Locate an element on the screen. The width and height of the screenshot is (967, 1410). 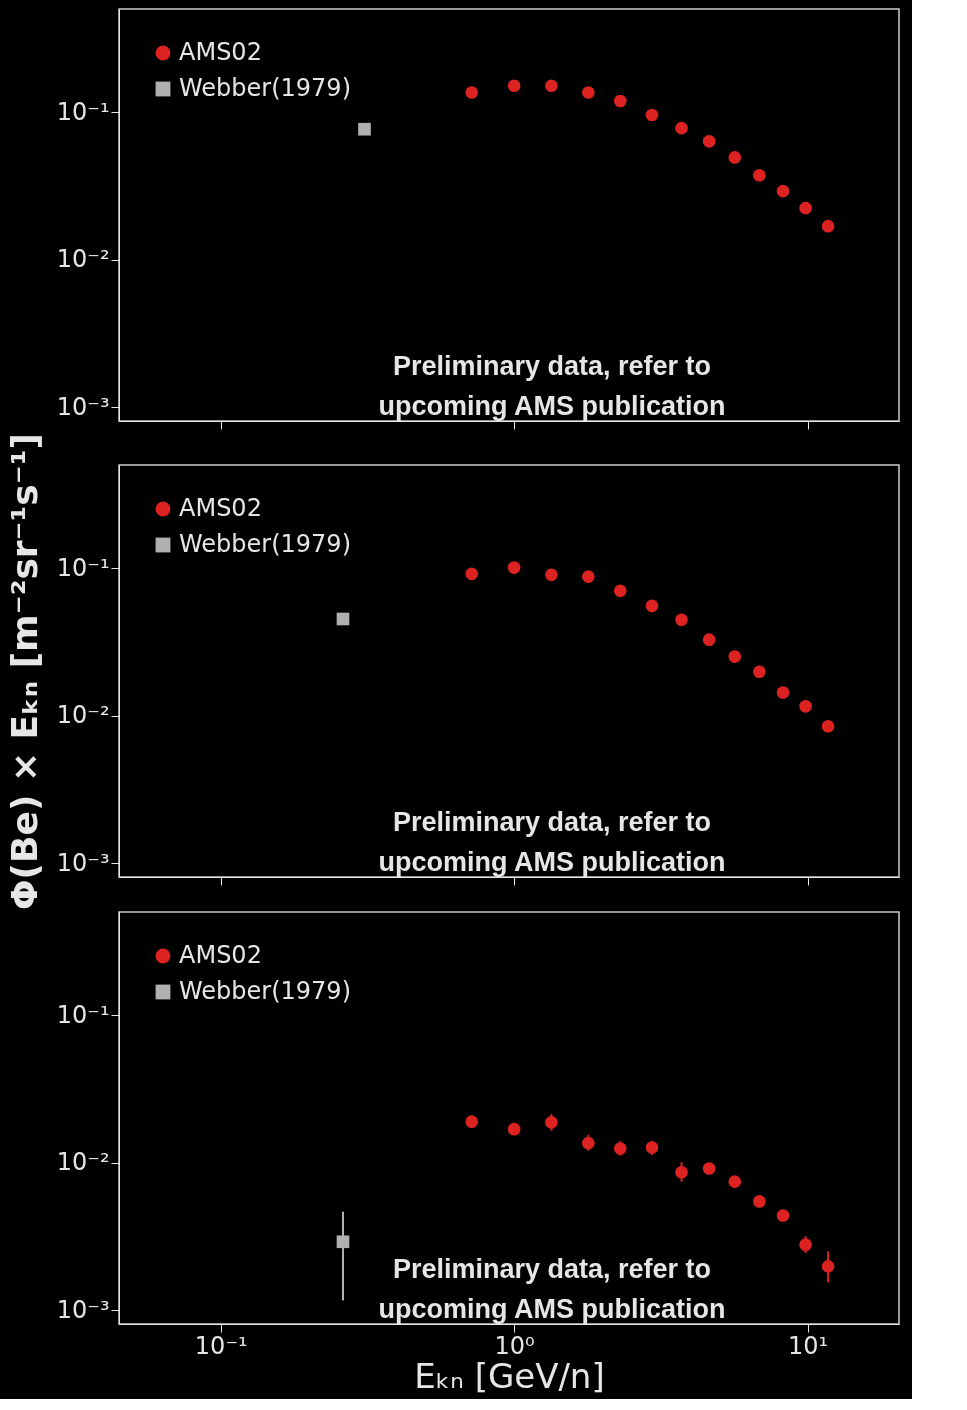
x-tick-label: 10¹ is located at coordinates (808, 1345).